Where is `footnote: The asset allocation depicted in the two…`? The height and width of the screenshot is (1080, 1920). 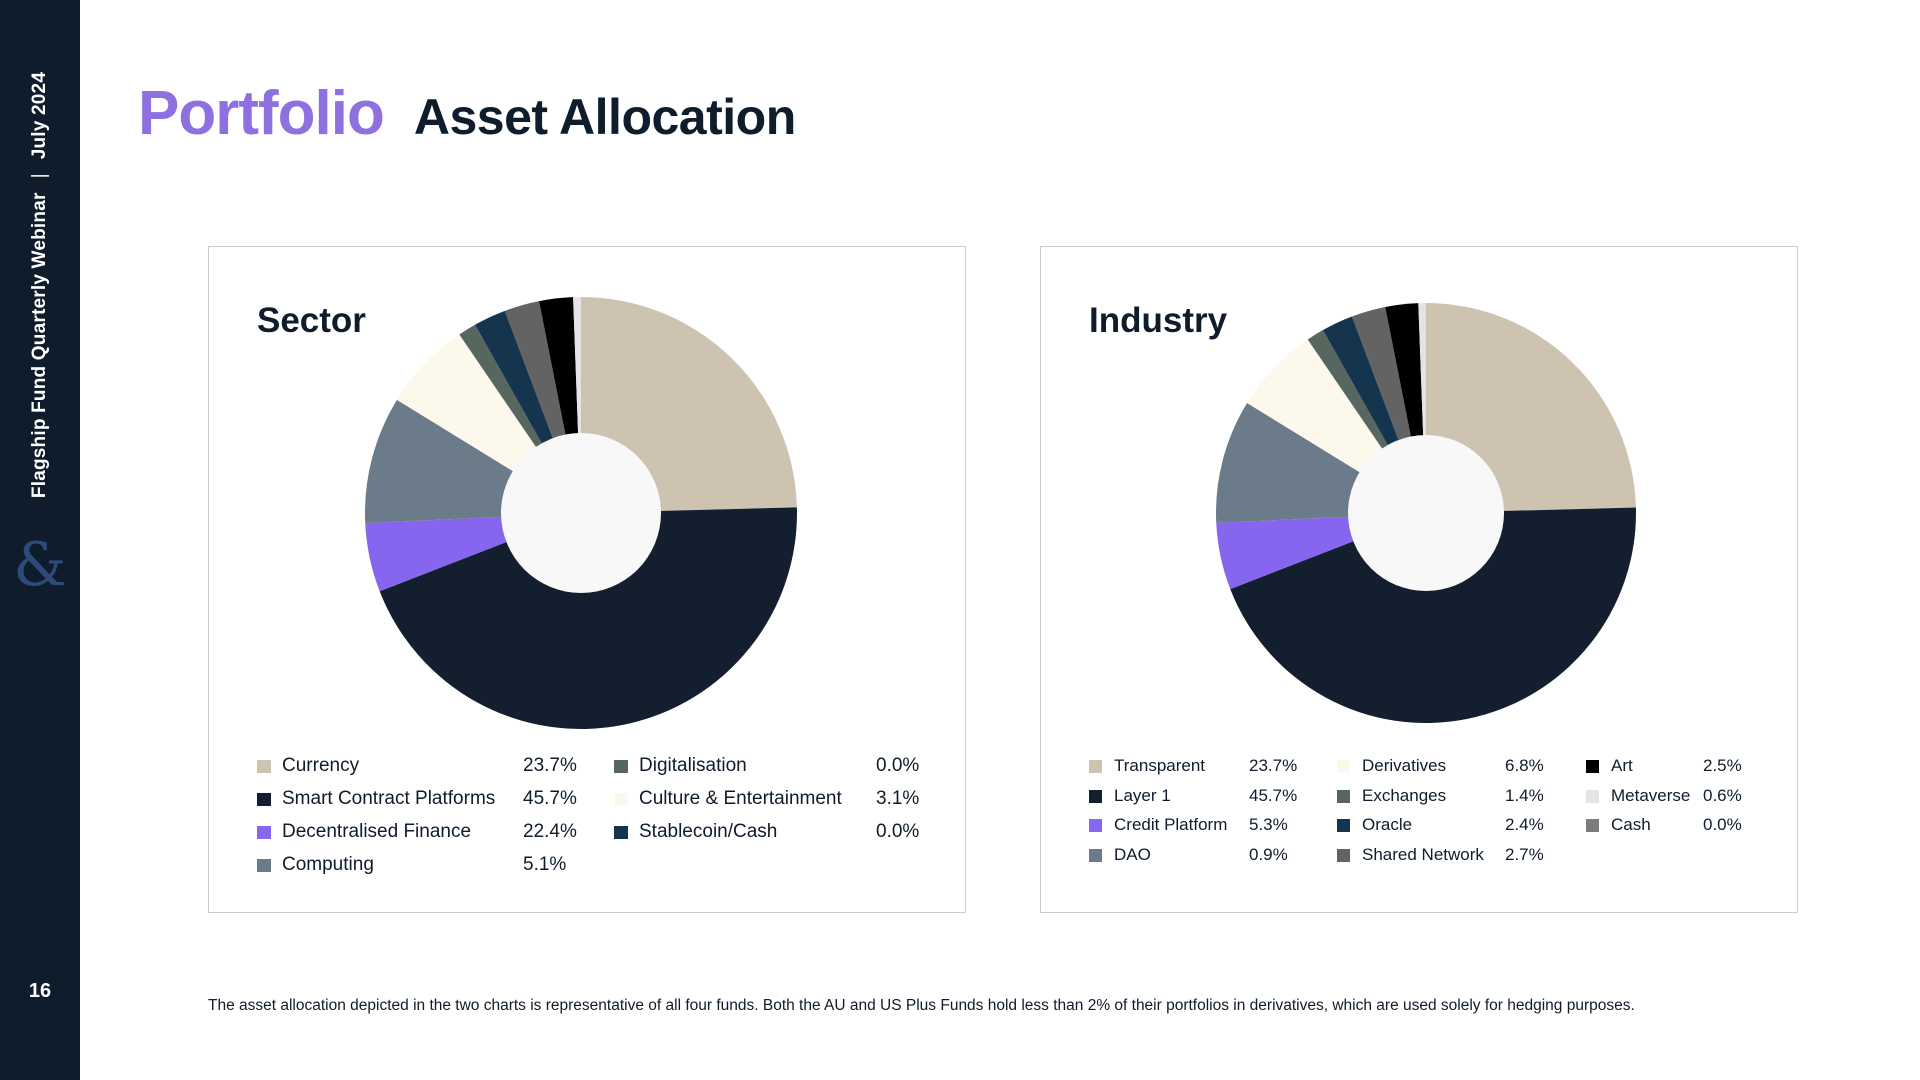
footnote: The asset allocation depicted in the two… is located at coordinates (921, 1005).